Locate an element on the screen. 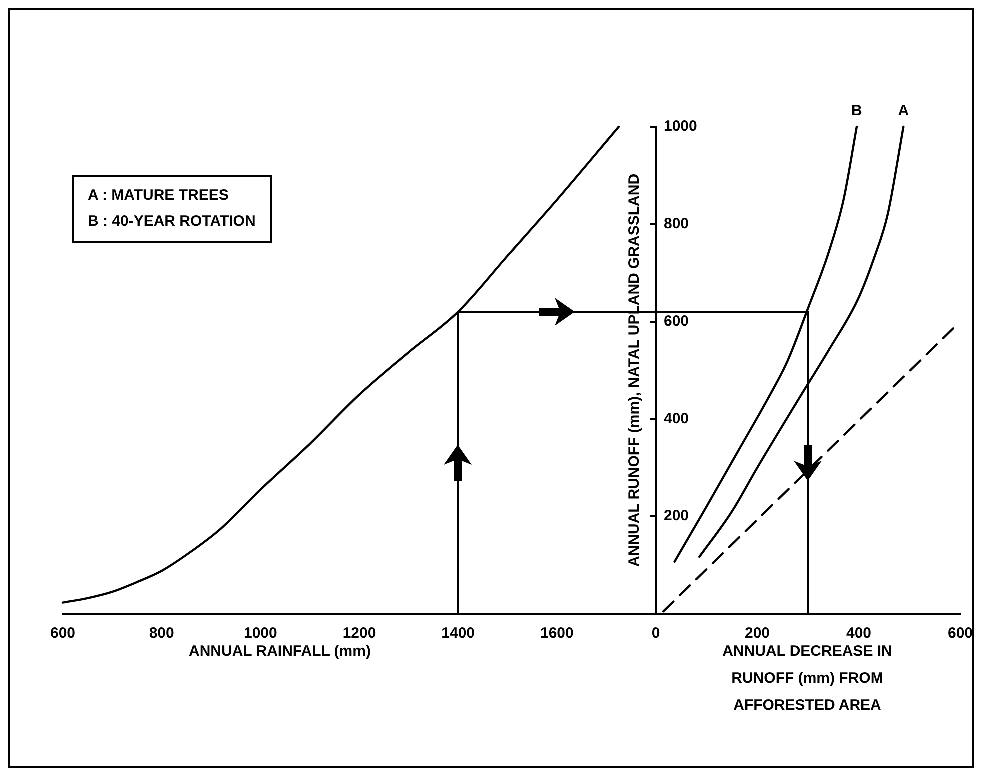 The height and width of the screenshot is (776, 982). y-tick-label: 600 is located at coordinates (677, 321).